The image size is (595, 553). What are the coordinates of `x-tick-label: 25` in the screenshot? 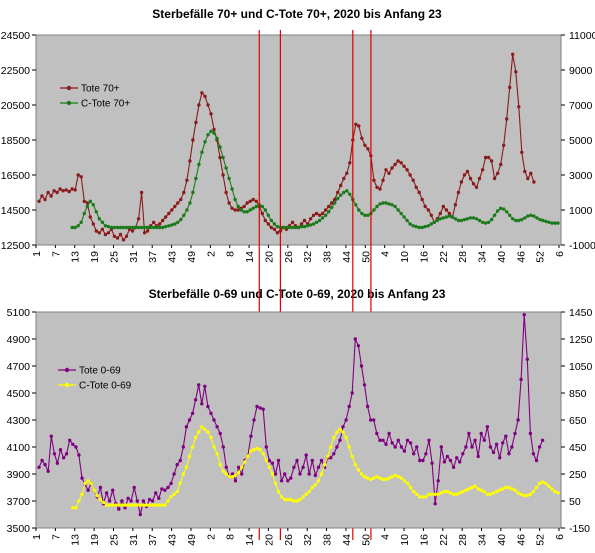 It's located at (114, 540).